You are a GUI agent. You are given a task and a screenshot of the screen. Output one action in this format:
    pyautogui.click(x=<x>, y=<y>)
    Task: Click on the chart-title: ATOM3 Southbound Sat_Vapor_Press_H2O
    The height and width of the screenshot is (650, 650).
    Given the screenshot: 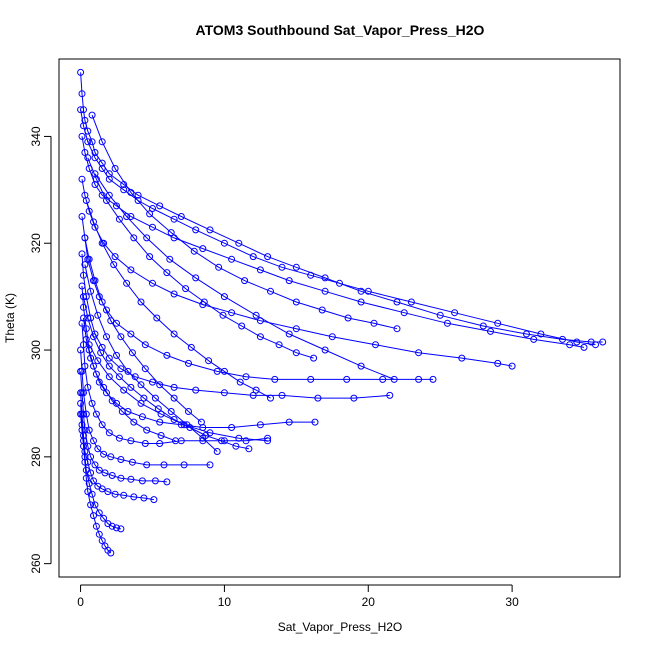 What is the action you would take?
    pyautogui.click(x=340, y=30)
    